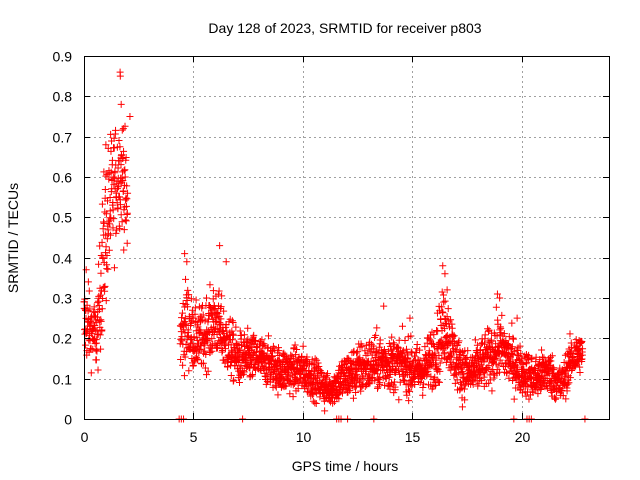  Describe the element at coordinates (63, 259) in the screenshot. I see `y-tick-label: 0.4` at that location.